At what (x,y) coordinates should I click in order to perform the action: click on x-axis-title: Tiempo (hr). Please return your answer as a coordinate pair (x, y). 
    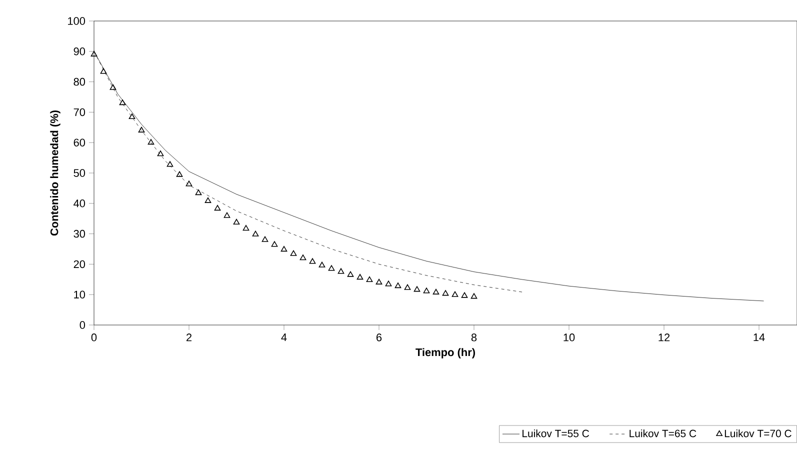
    Looking at the image, I should click on (445, 353).